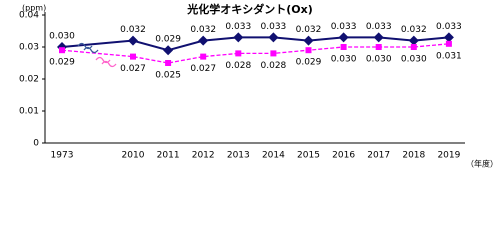  Describe the element at coordinates (29, 16) in the screenshot. I see `y-tick-label: 0.04` at that location.